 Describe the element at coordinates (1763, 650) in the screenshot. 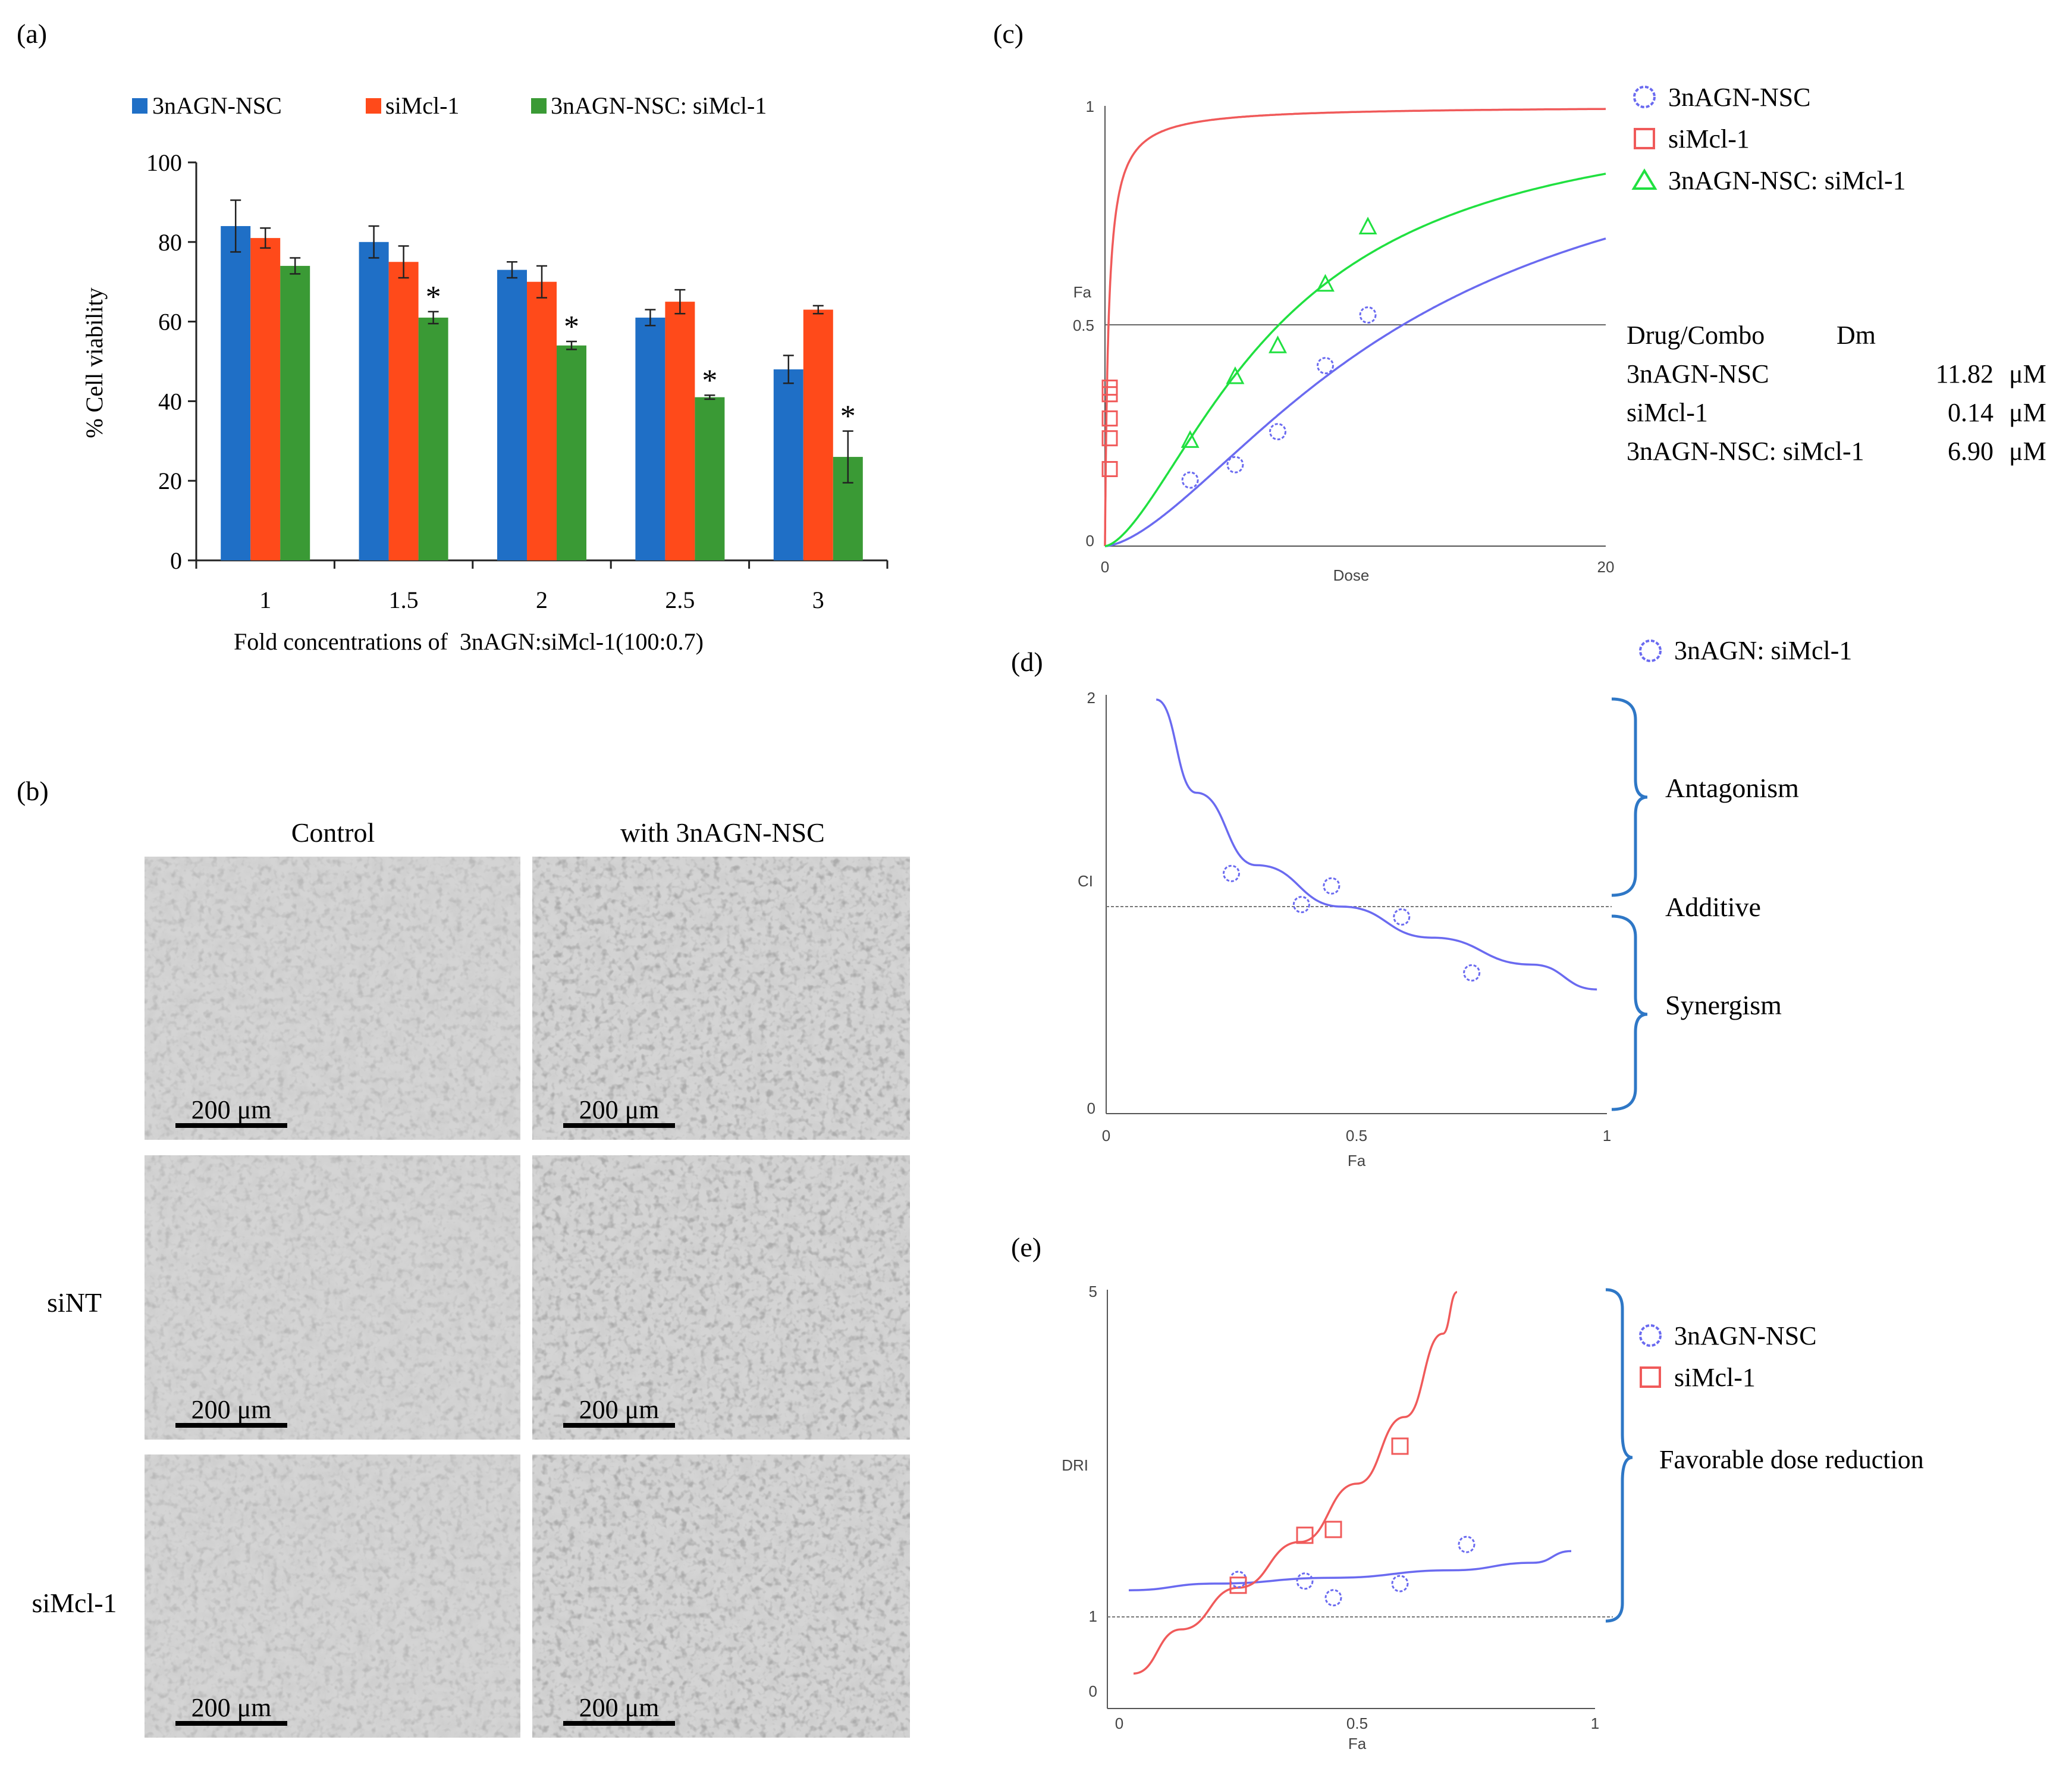

I see `legend-d-label: 3nAGN: siMcl-1` at that location.